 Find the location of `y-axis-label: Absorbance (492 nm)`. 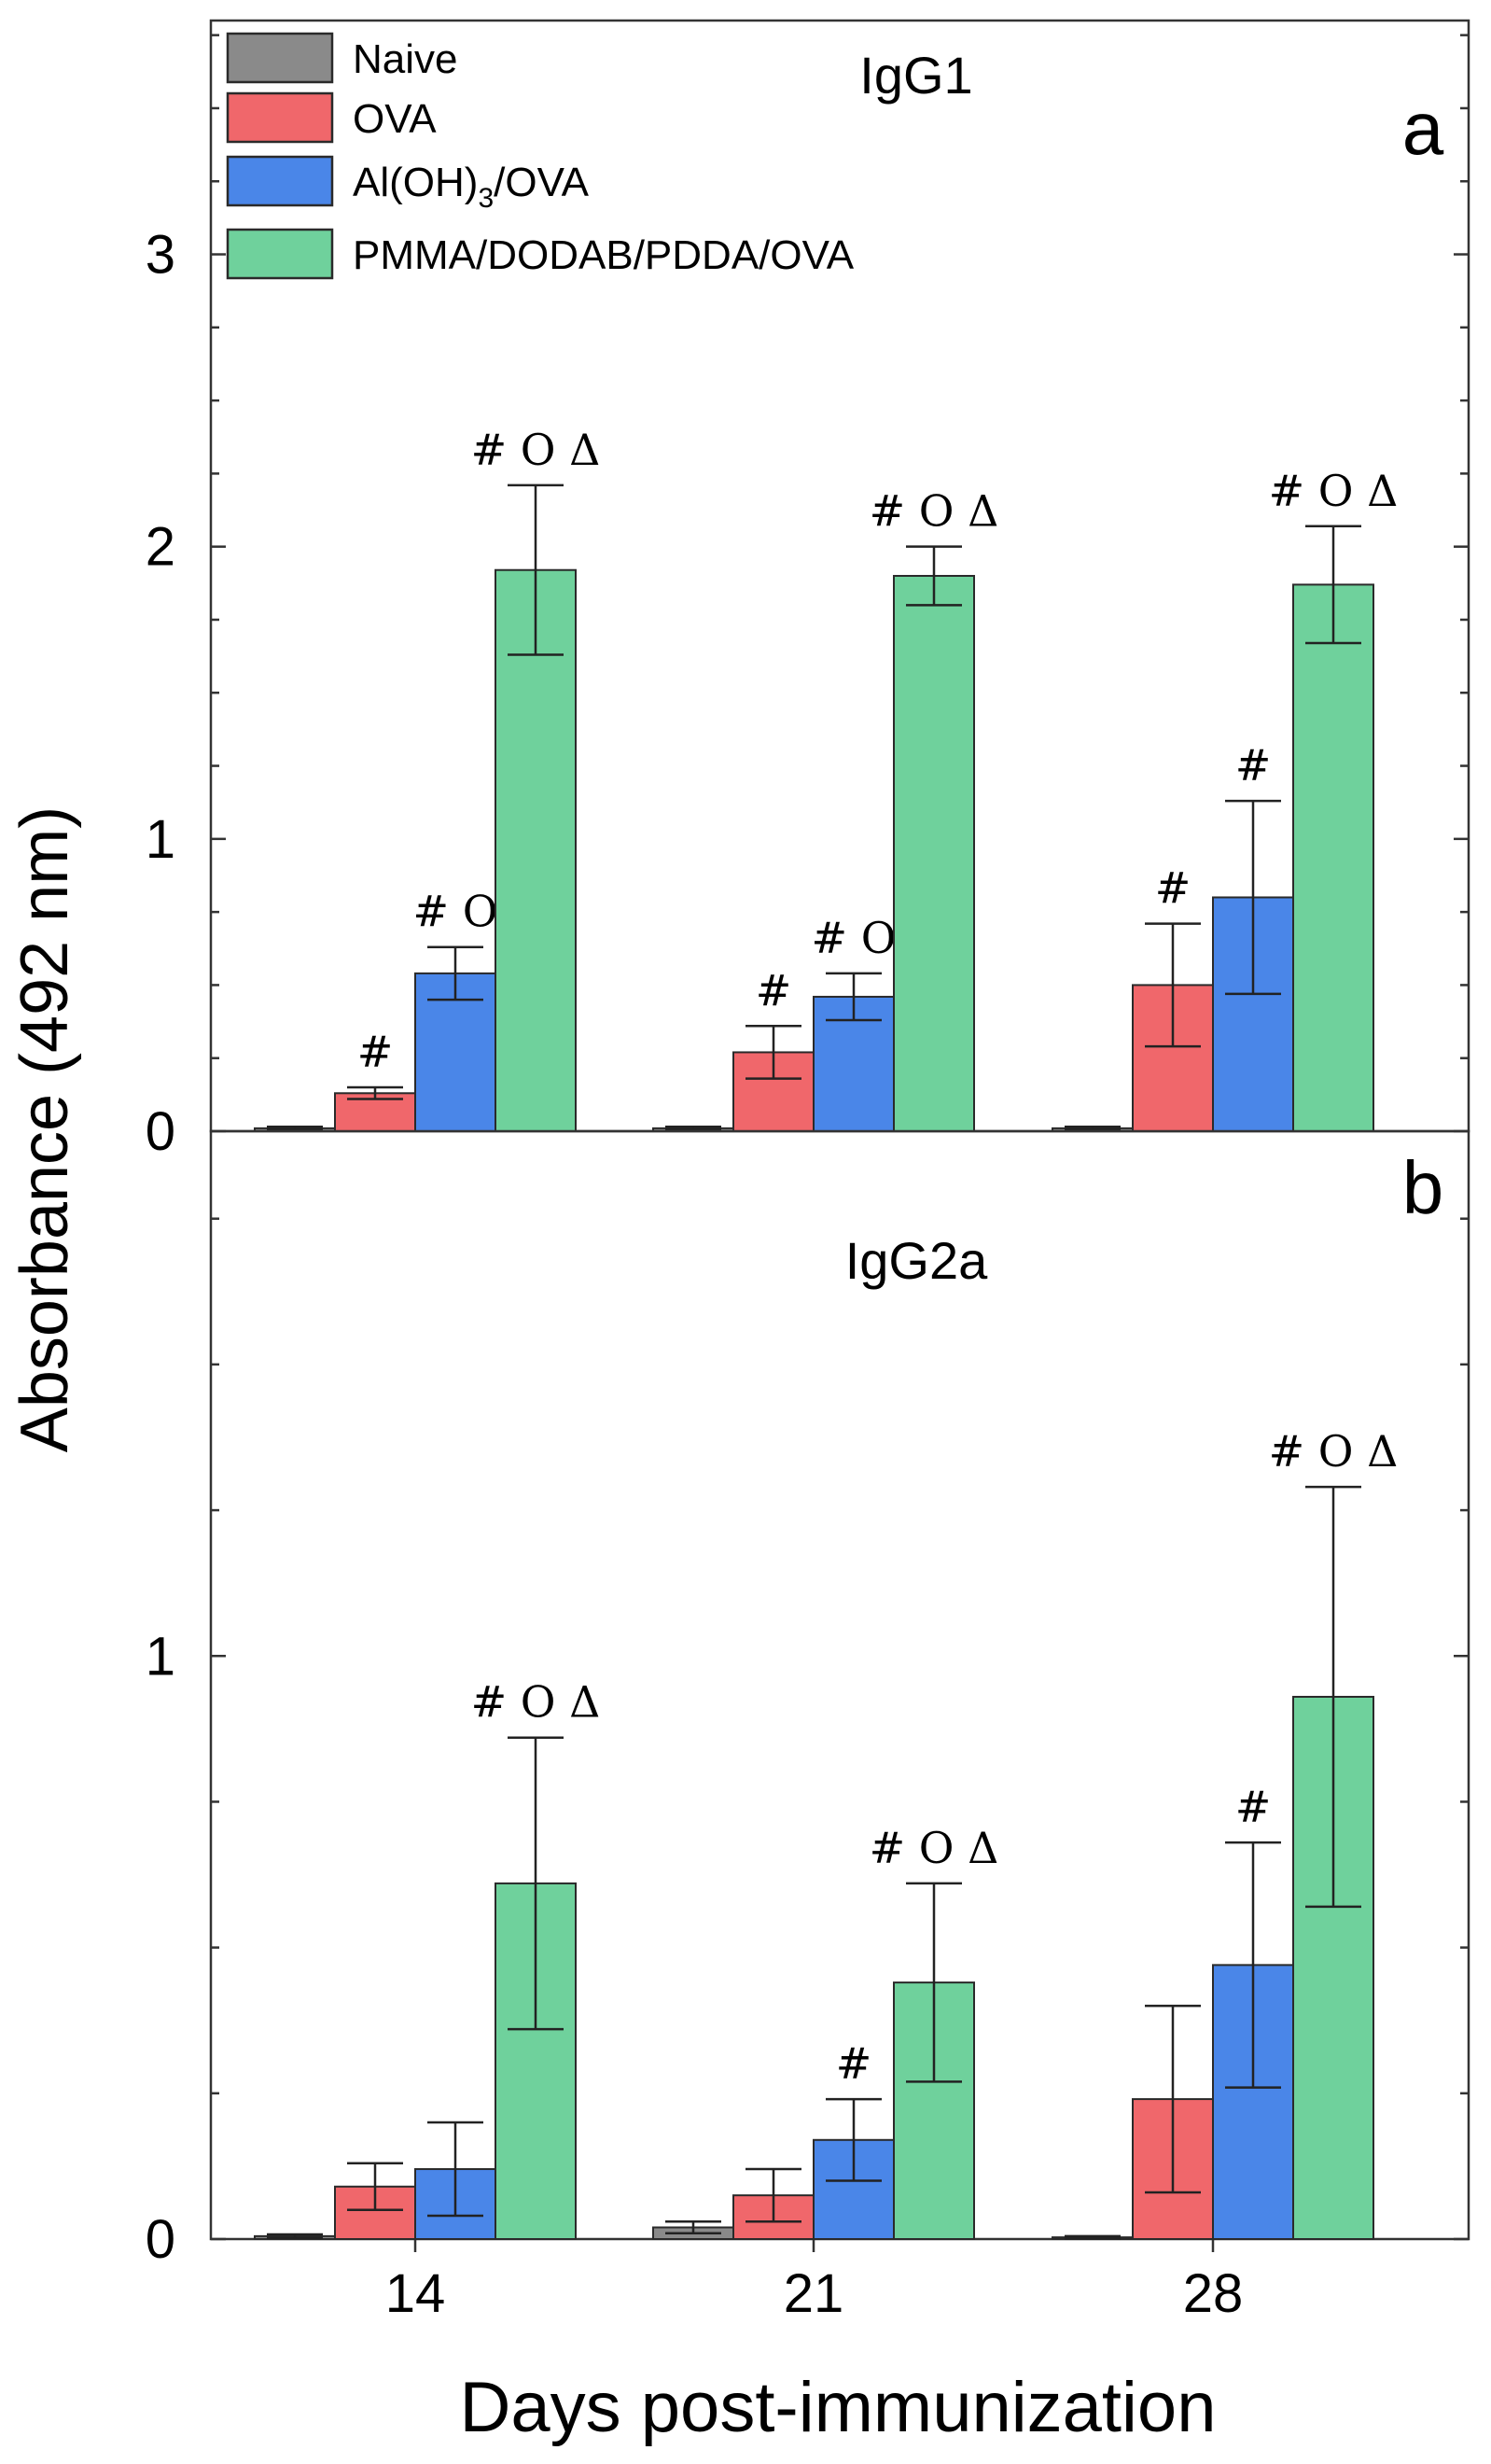

y-axis-label: Absorbance (492 nm) is located at coordinates (44, 1129).